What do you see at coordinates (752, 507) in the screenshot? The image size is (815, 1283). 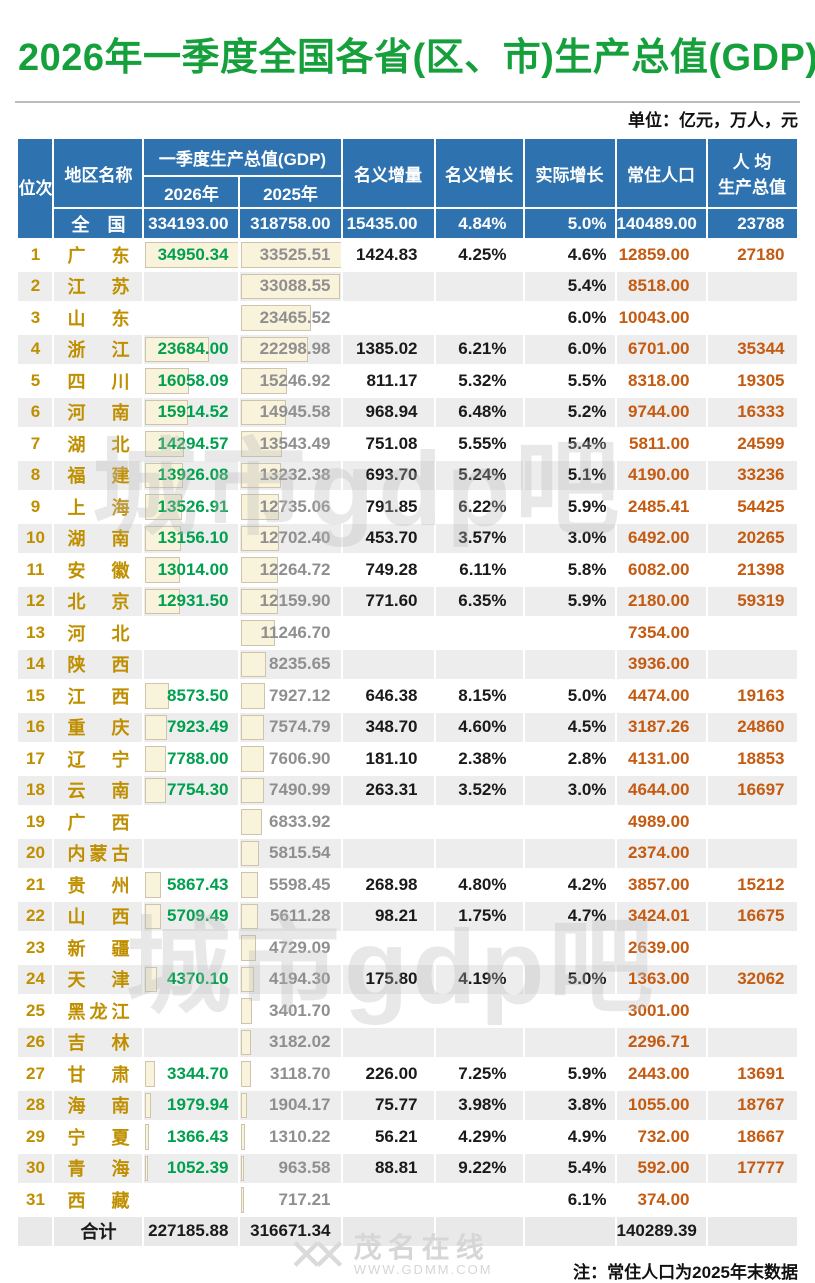 I see `cell-per-capita: 54425` at bounding box center [752, 507].